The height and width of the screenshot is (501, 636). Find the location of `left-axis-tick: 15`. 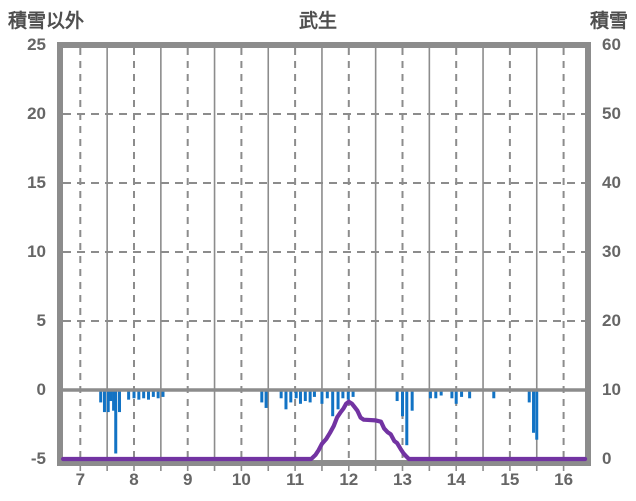

left-axis-tick: 15 is located at coordinates (36, 182).